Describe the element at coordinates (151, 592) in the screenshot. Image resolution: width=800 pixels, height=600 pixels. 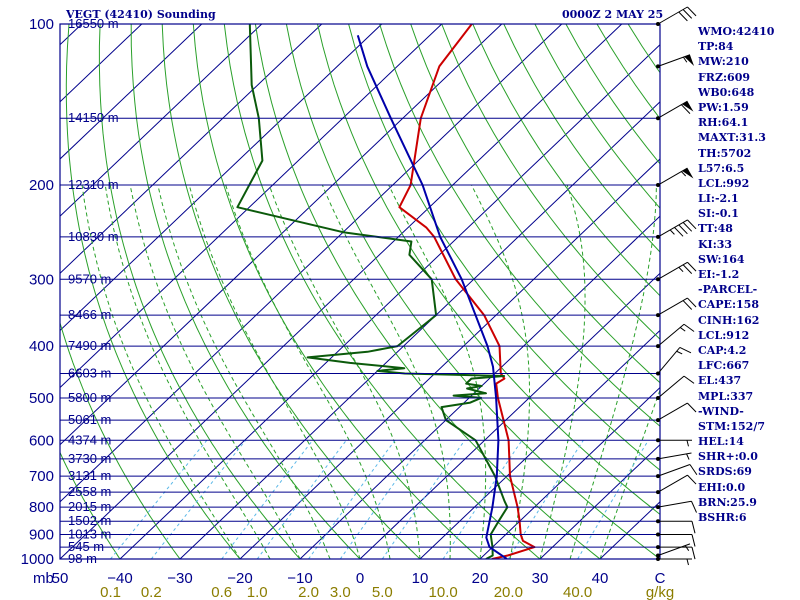
I see `mixing-ratio-tick-label: 0.2` at that location.